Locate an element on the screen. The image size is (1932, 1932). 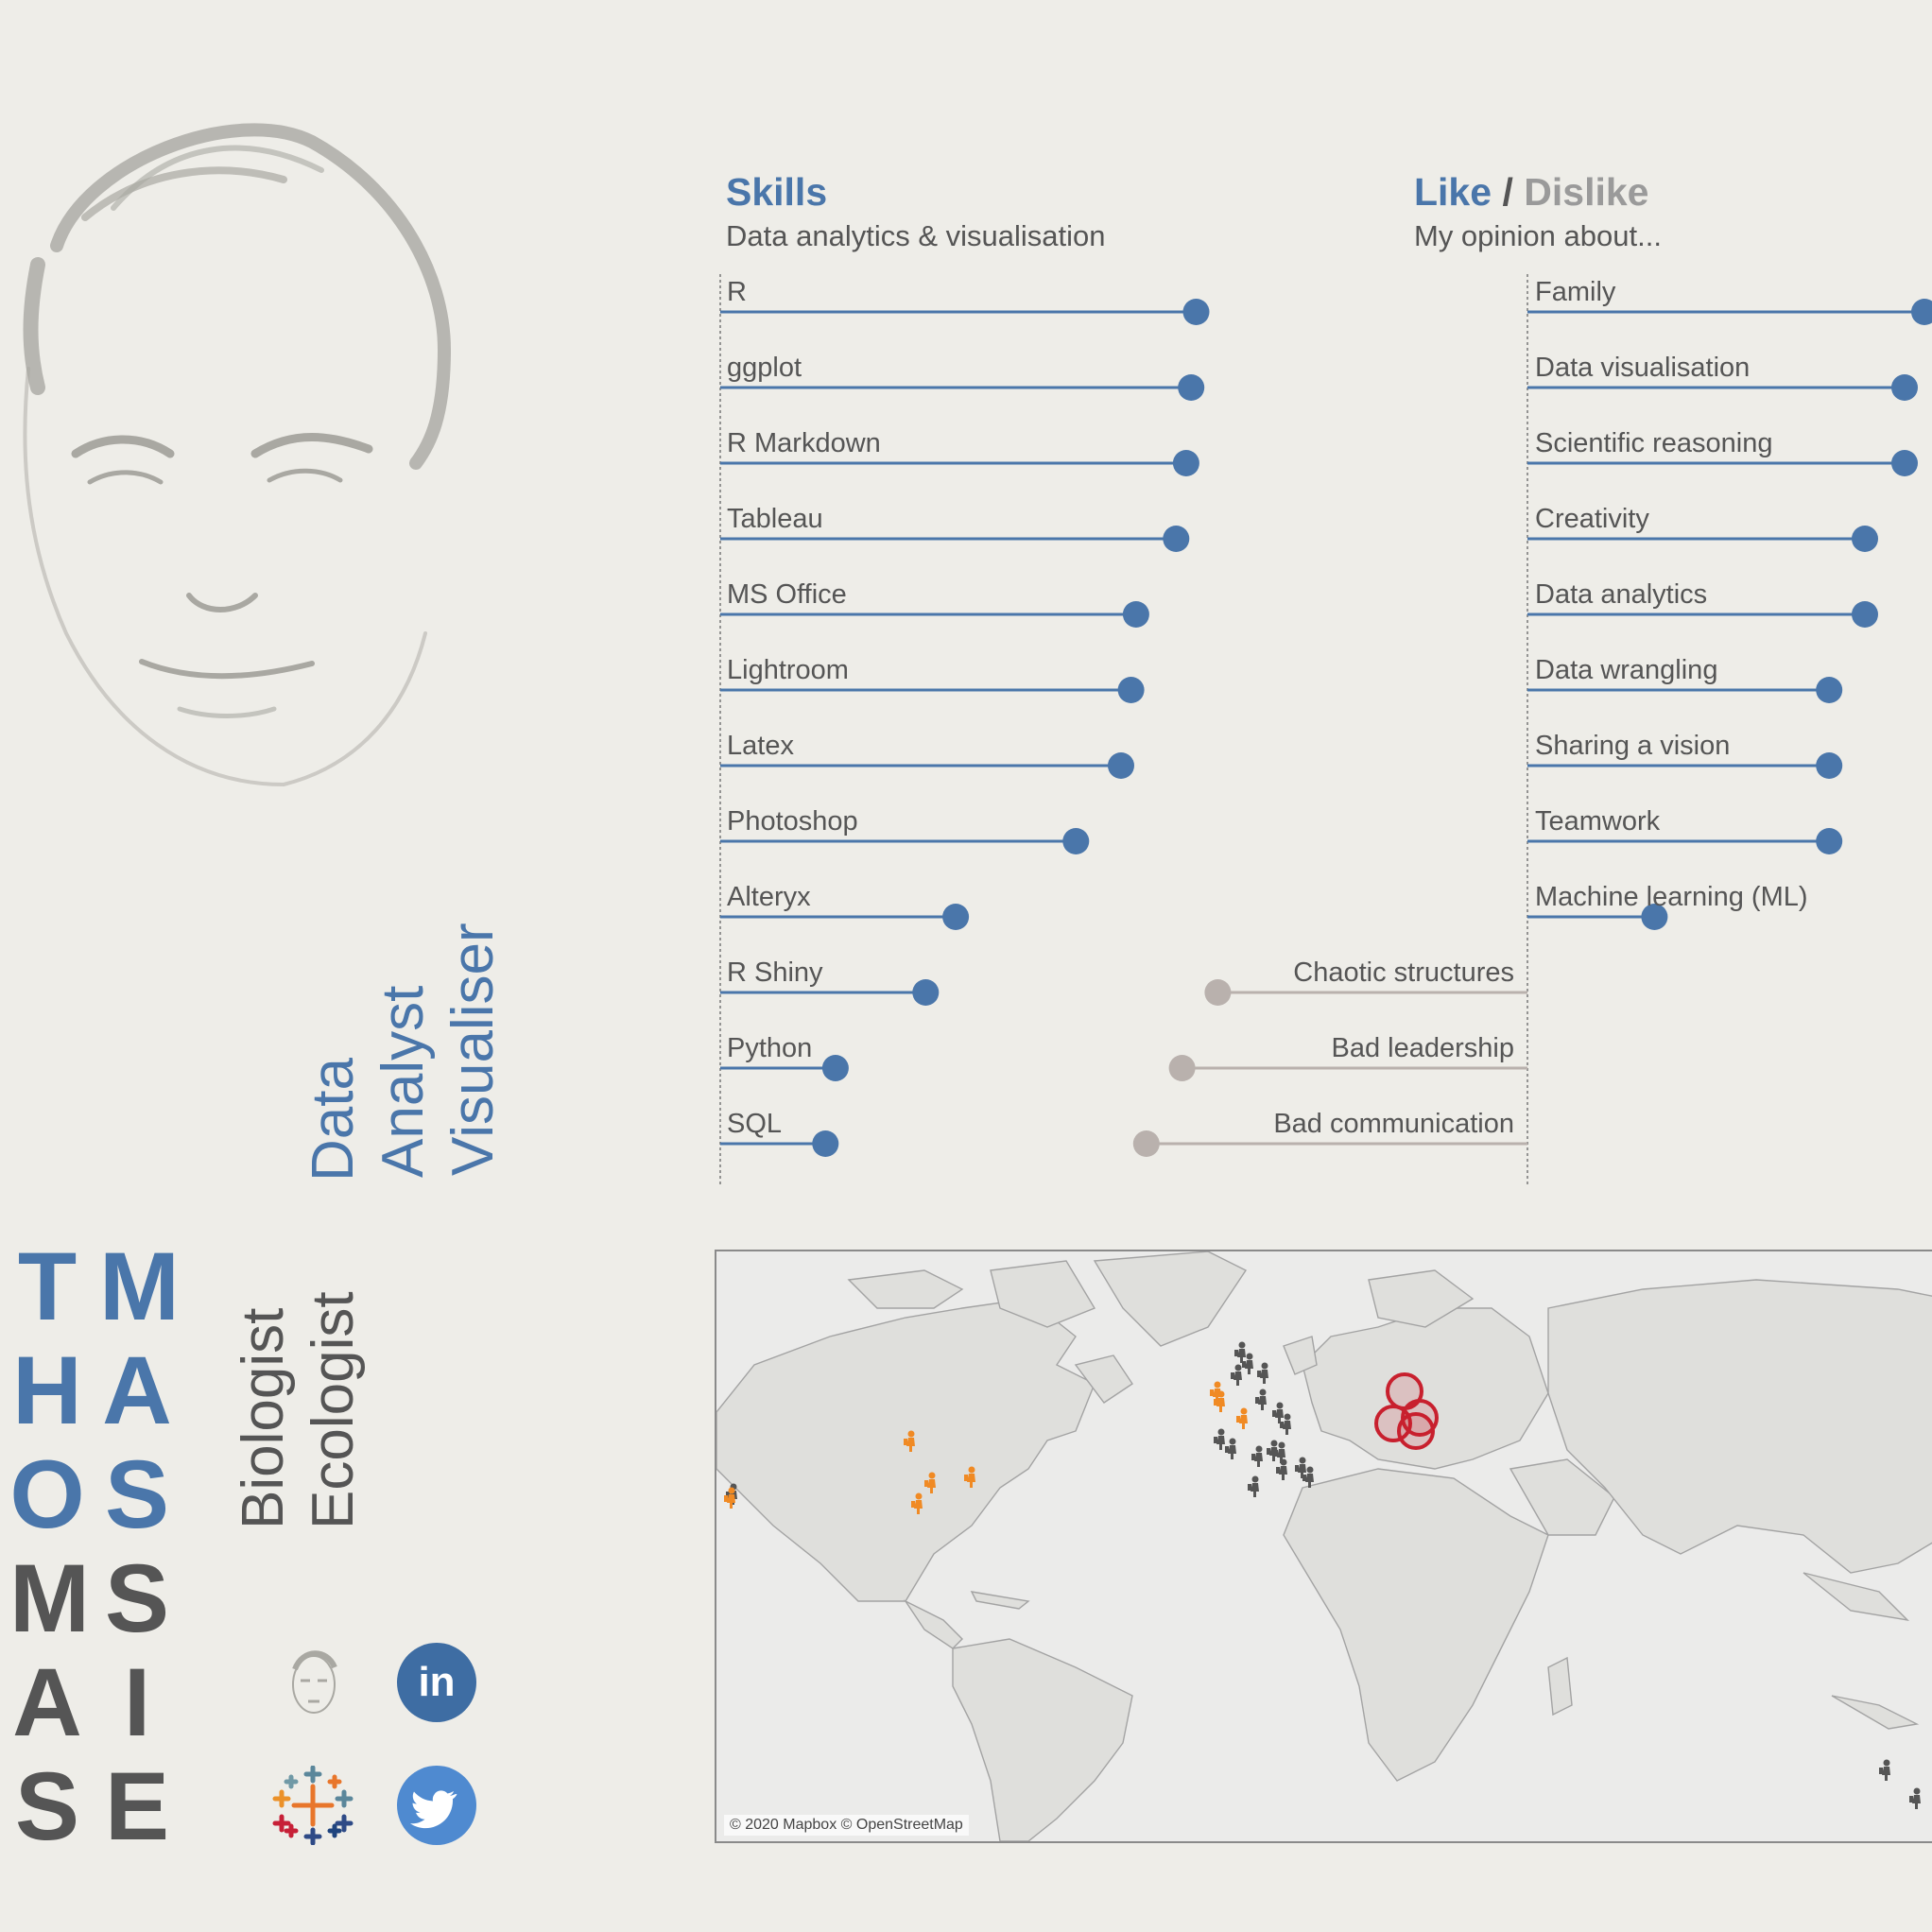
dislike-label: Bad communication is located at coordinates (1393, 1124).